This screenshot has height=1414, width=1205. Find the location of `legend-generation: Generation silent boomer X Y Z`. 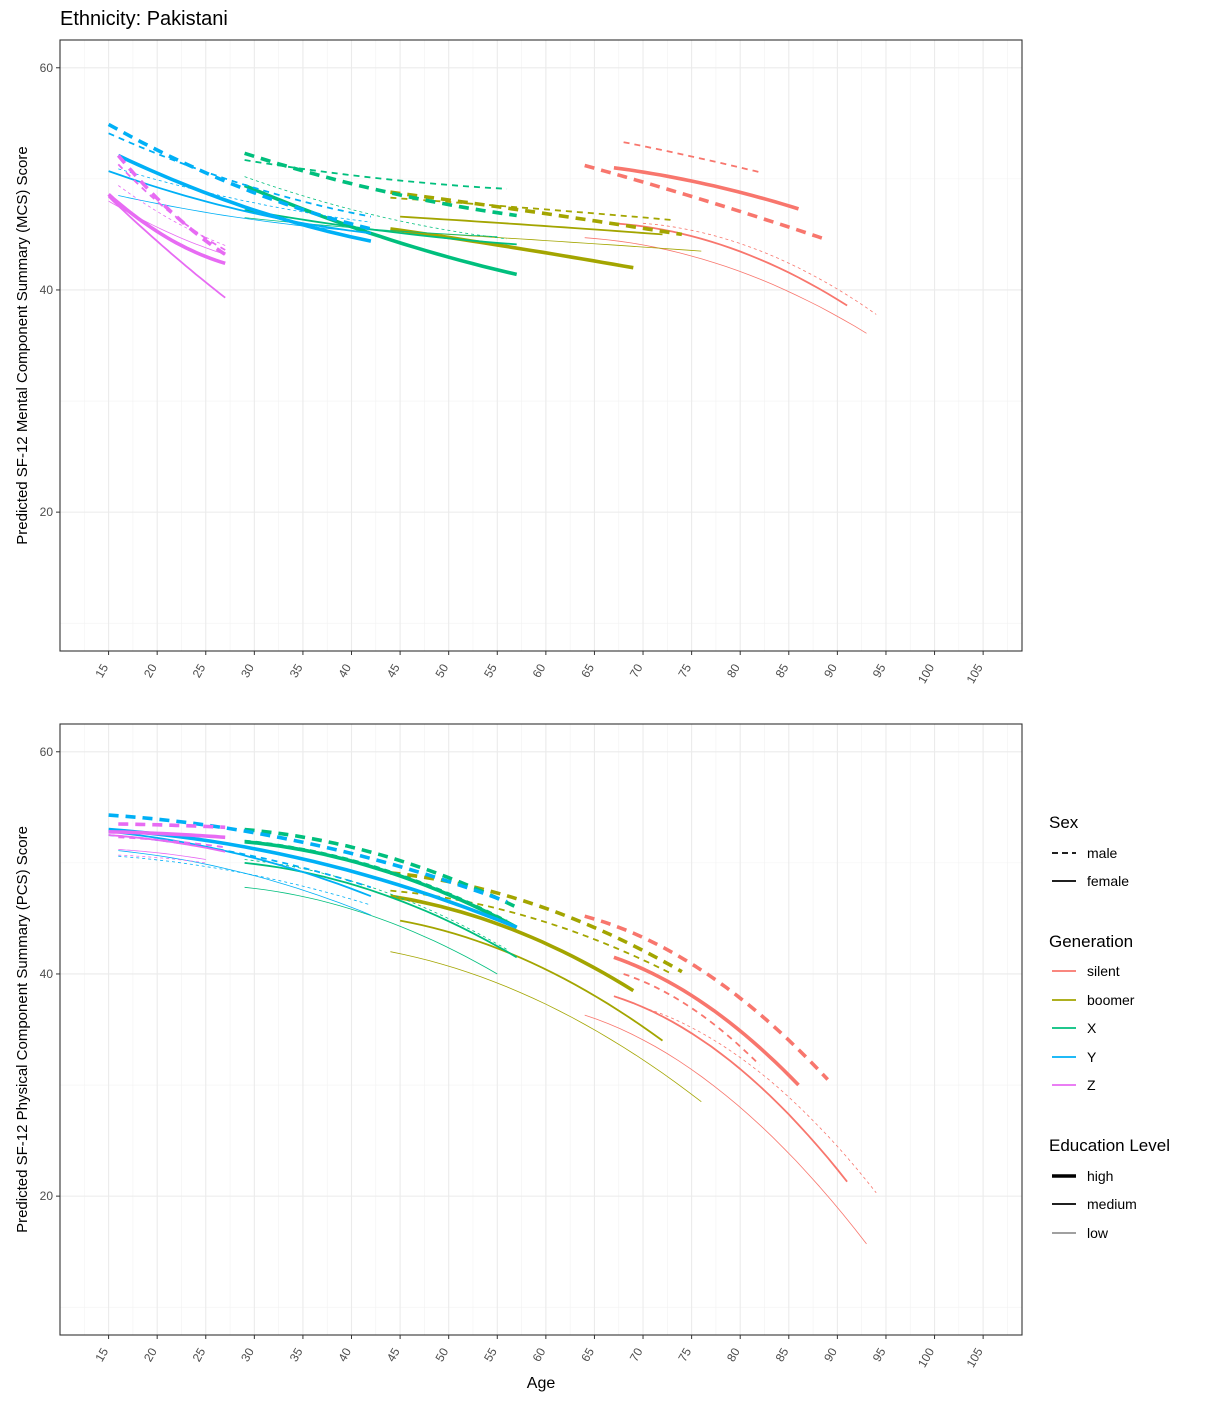

legend-generation: Generation silent boomer X Y Z is located at coordinates (1092, 1012).